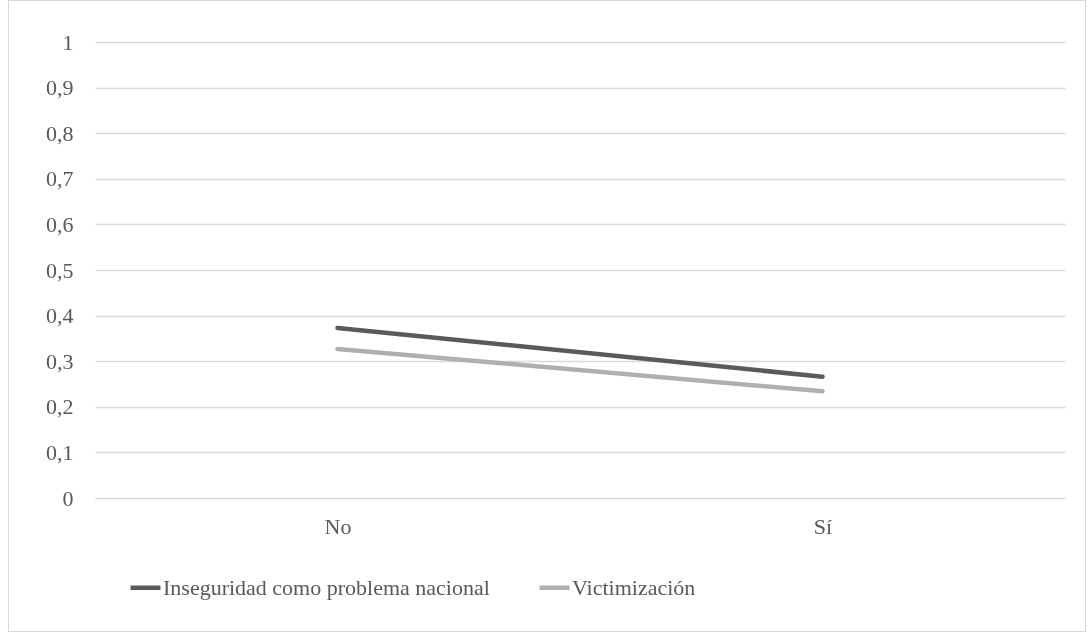  I want to click on x-tick-label: No, so click(338, 526).